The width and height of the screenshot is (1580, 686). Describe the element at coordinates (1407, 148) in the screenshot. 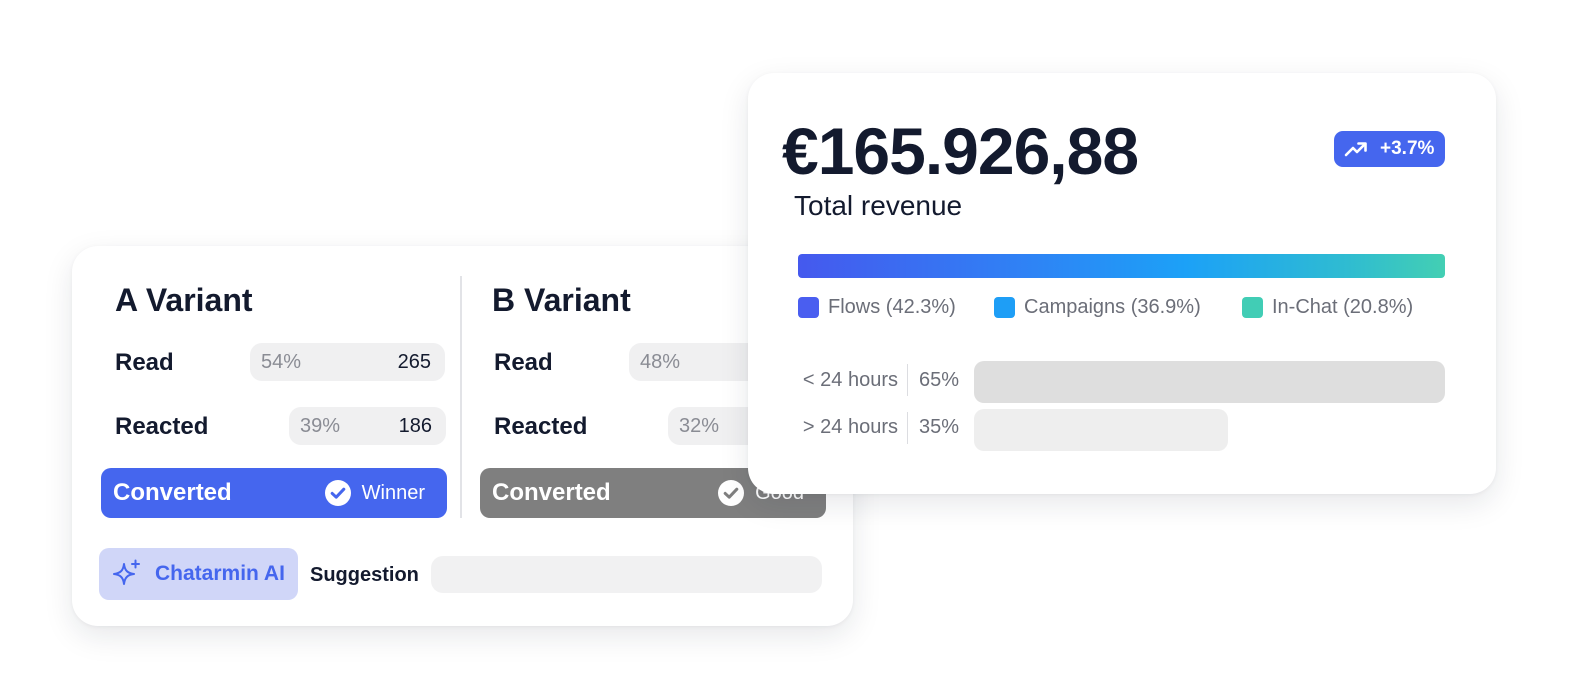

I see `trend-value: +3.7%` at that location.